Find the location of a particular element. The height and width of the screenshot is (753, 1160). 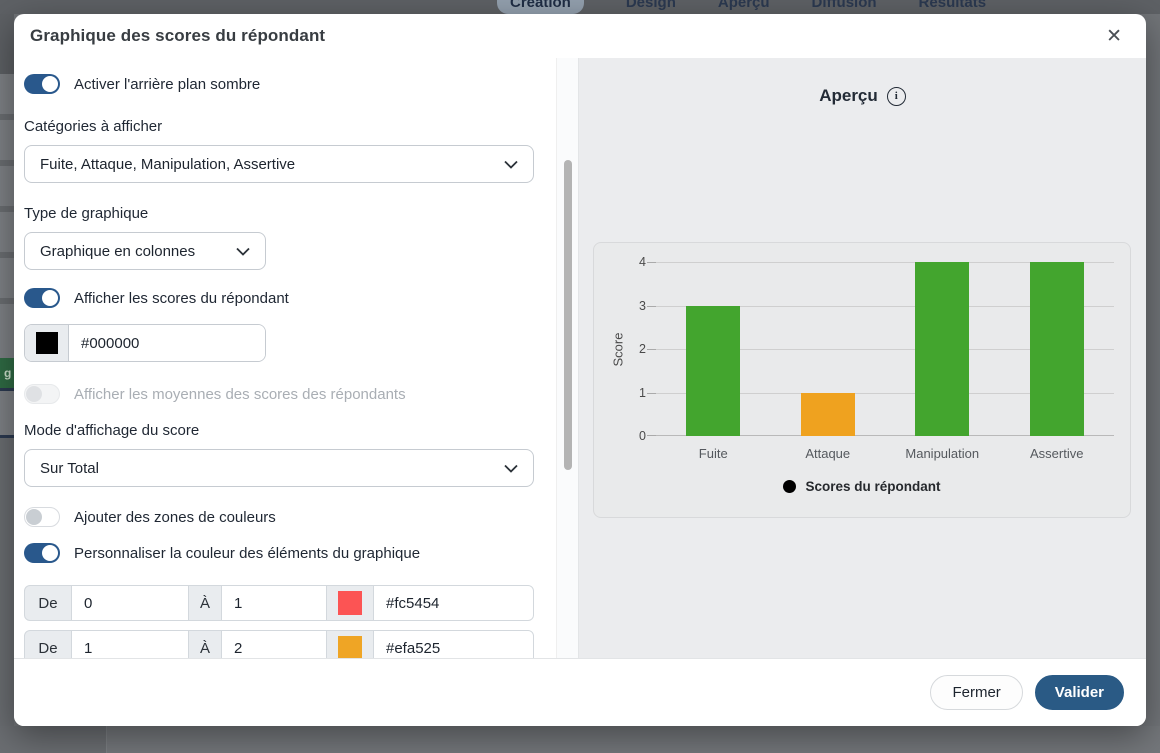

score-color-field is located at coordinates (145, 343).